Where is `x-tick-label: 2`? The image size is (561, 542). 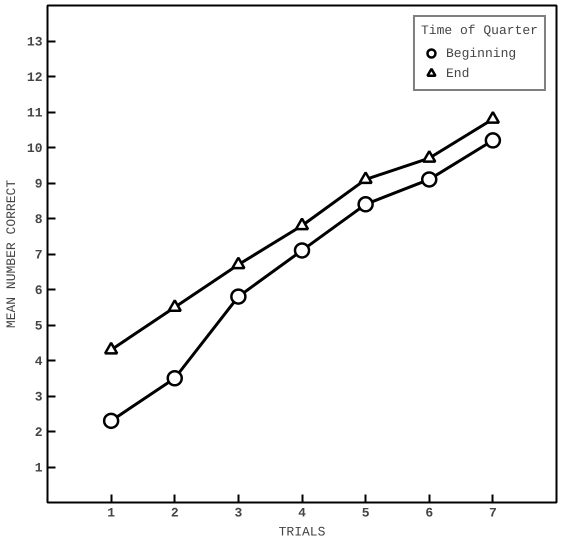
x-tick-label: 2 is located at coordinates (174, 513).